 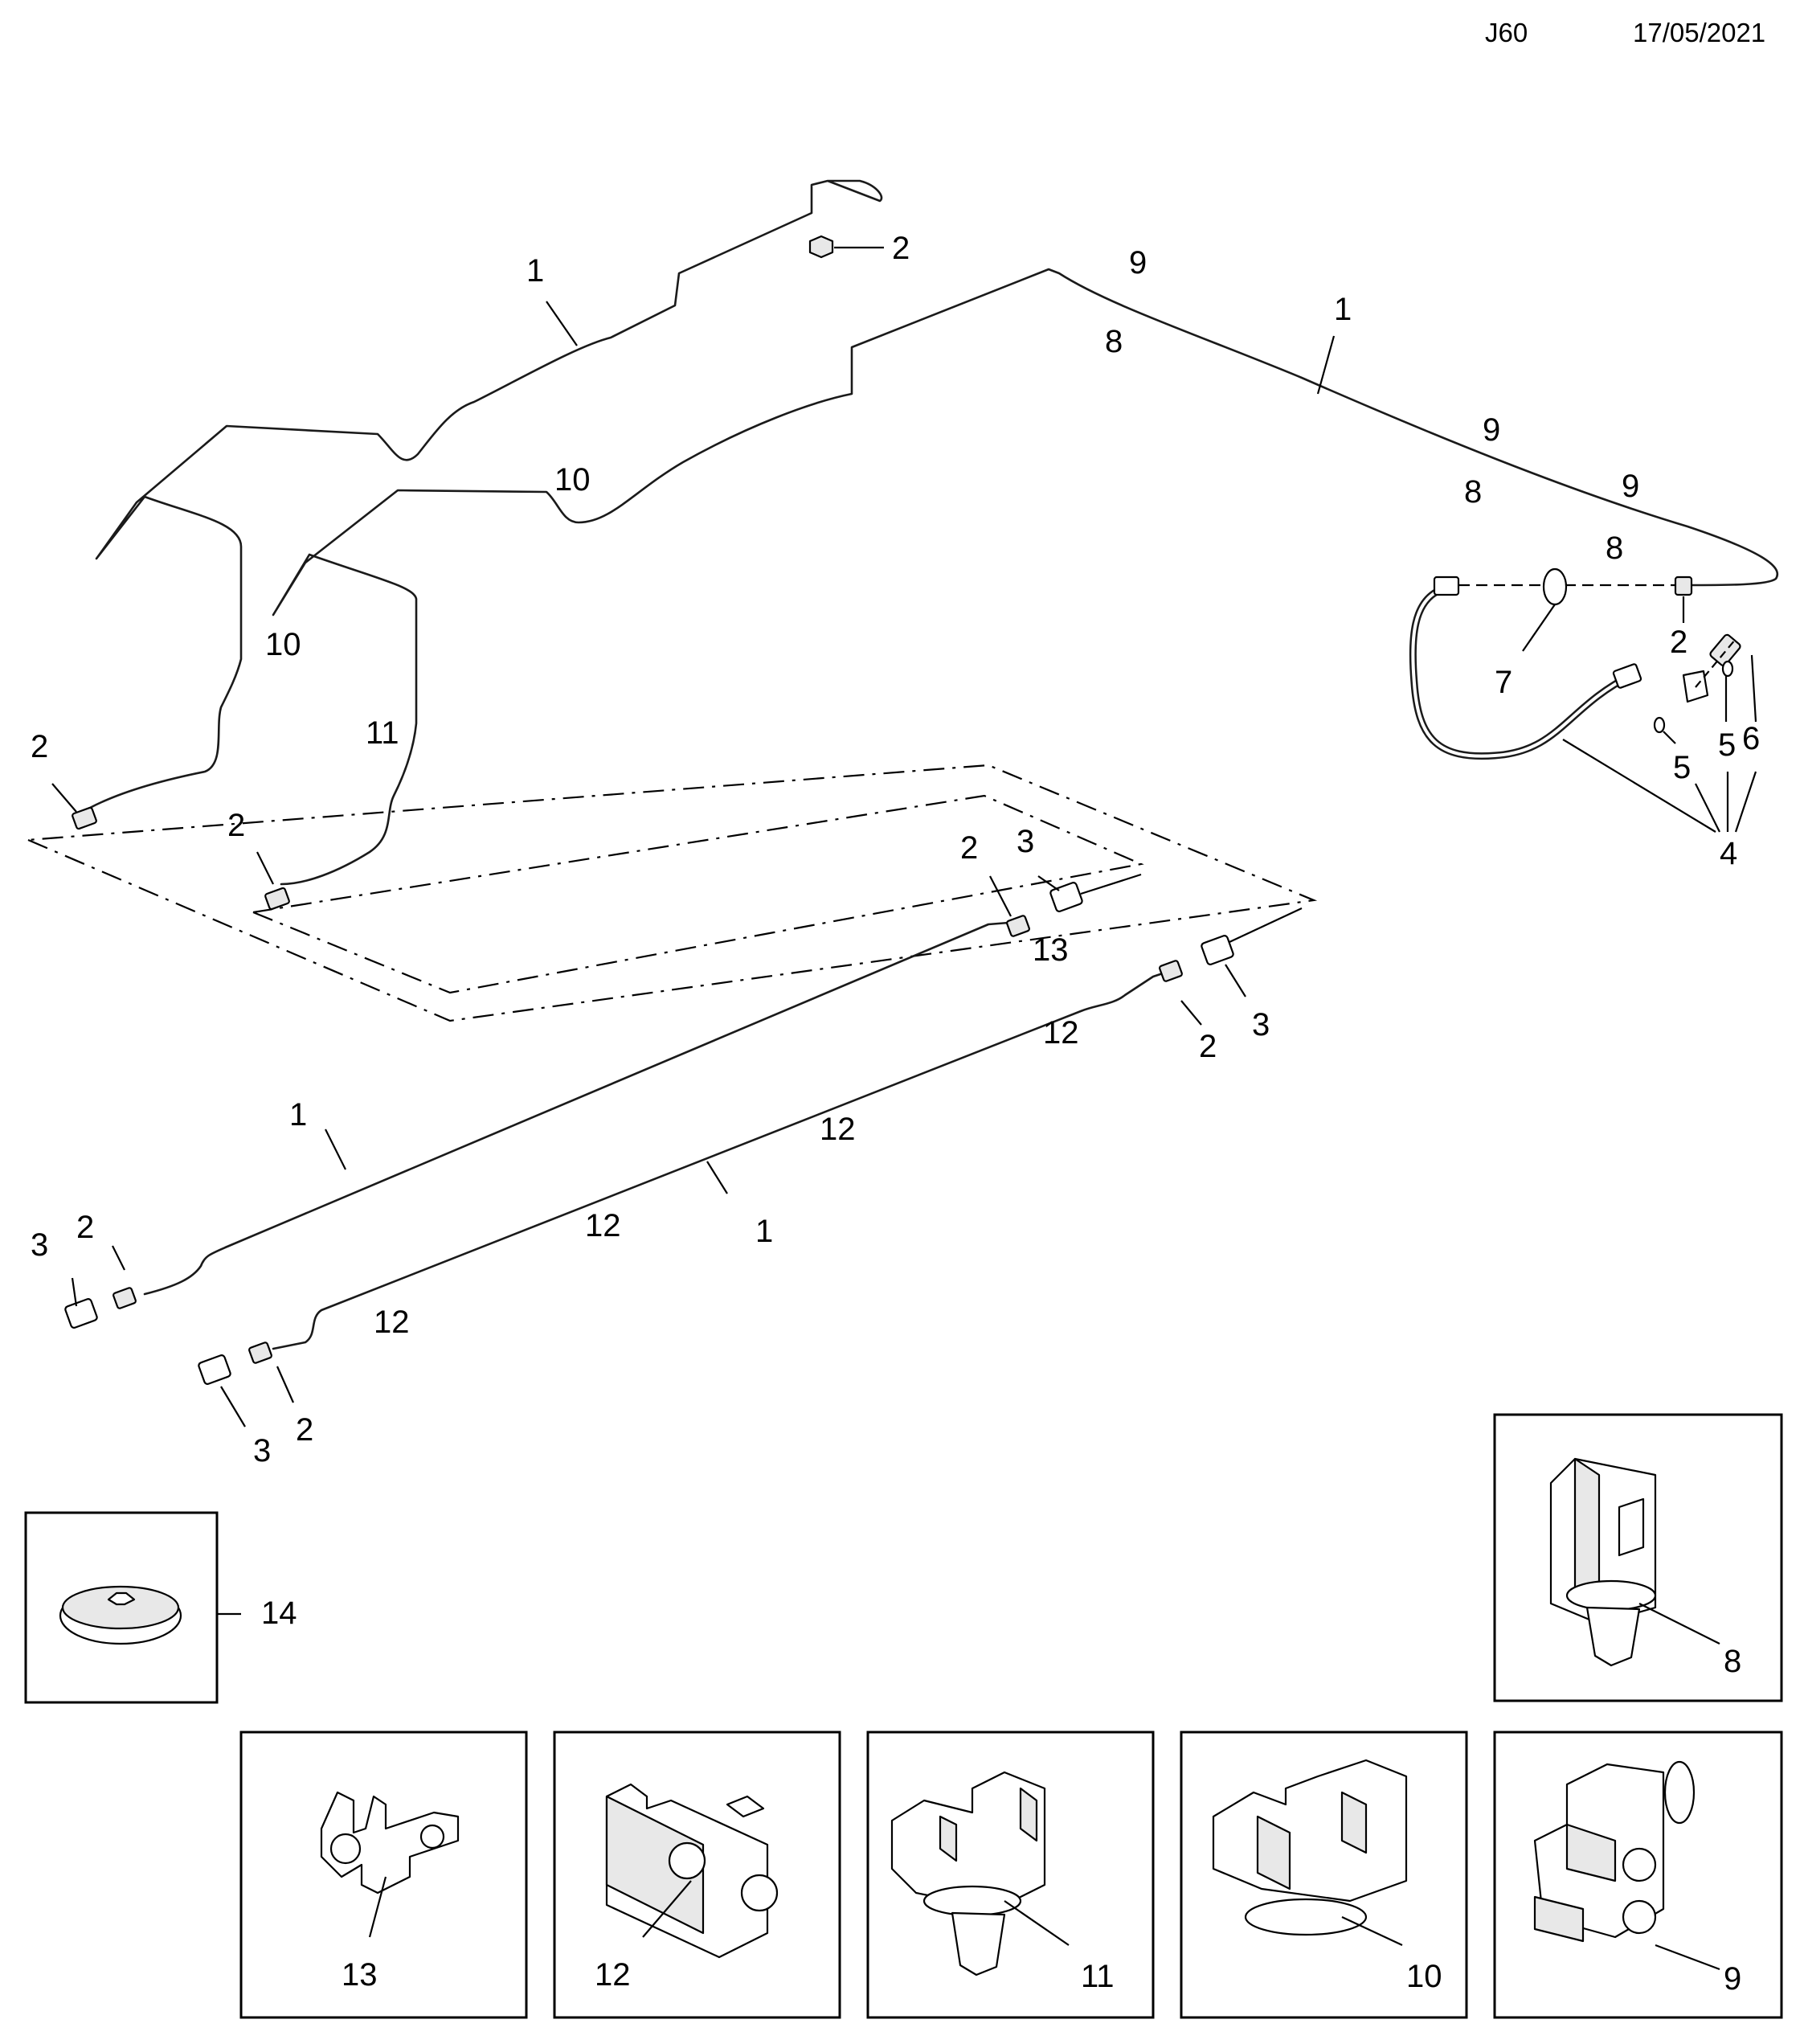 I want to click on hose-end-fitting, so click(x=1446, y=586).